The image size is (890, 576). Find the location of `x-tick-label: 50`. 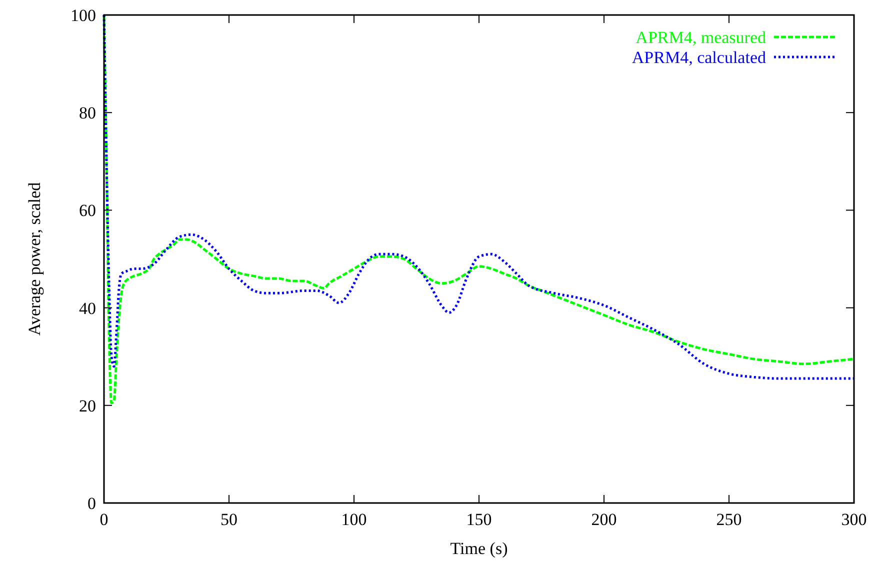

x-tick-label: 50 is located at coordinates (229, 519).